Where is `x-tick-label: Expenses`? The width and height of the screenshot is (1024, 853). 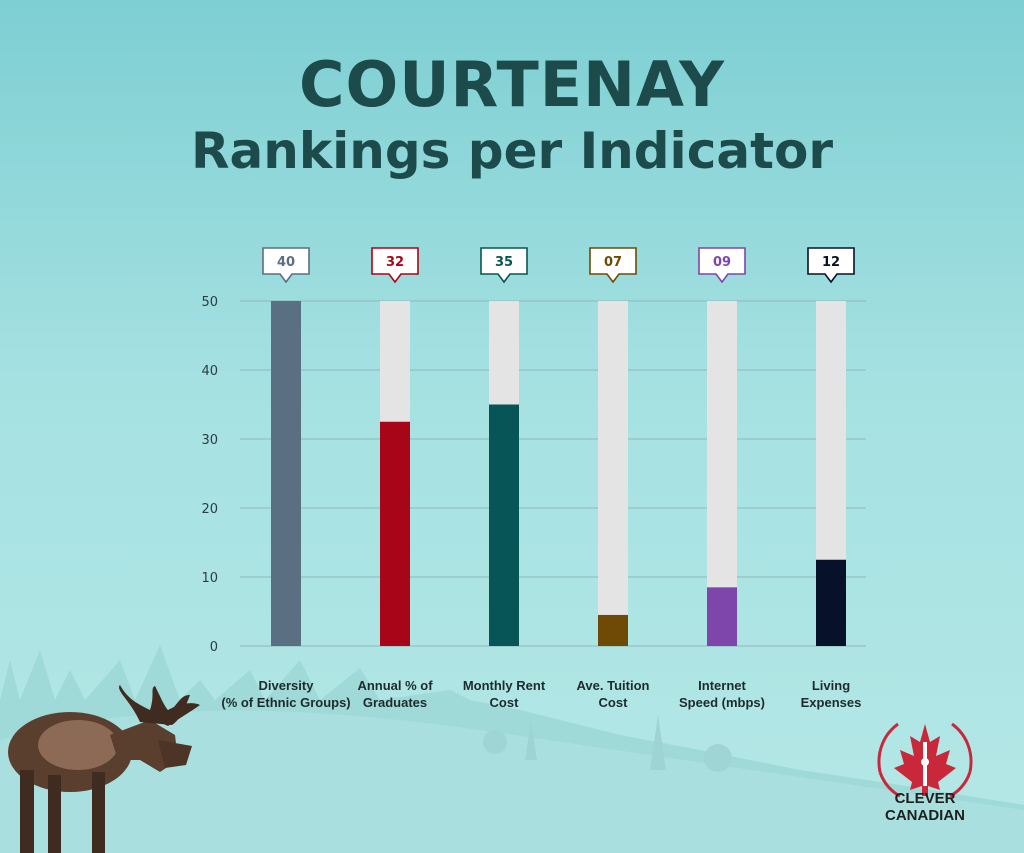 x-tick-label: Expenses is located at coordinates (831, 702).